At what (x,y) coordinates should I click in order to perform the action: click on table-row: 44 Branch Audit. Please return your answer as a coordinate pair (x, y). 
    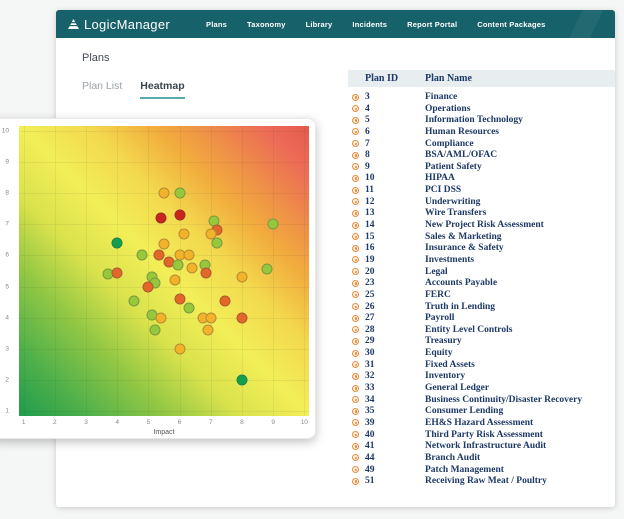
    Looking at the image, I should click on (481, 459).